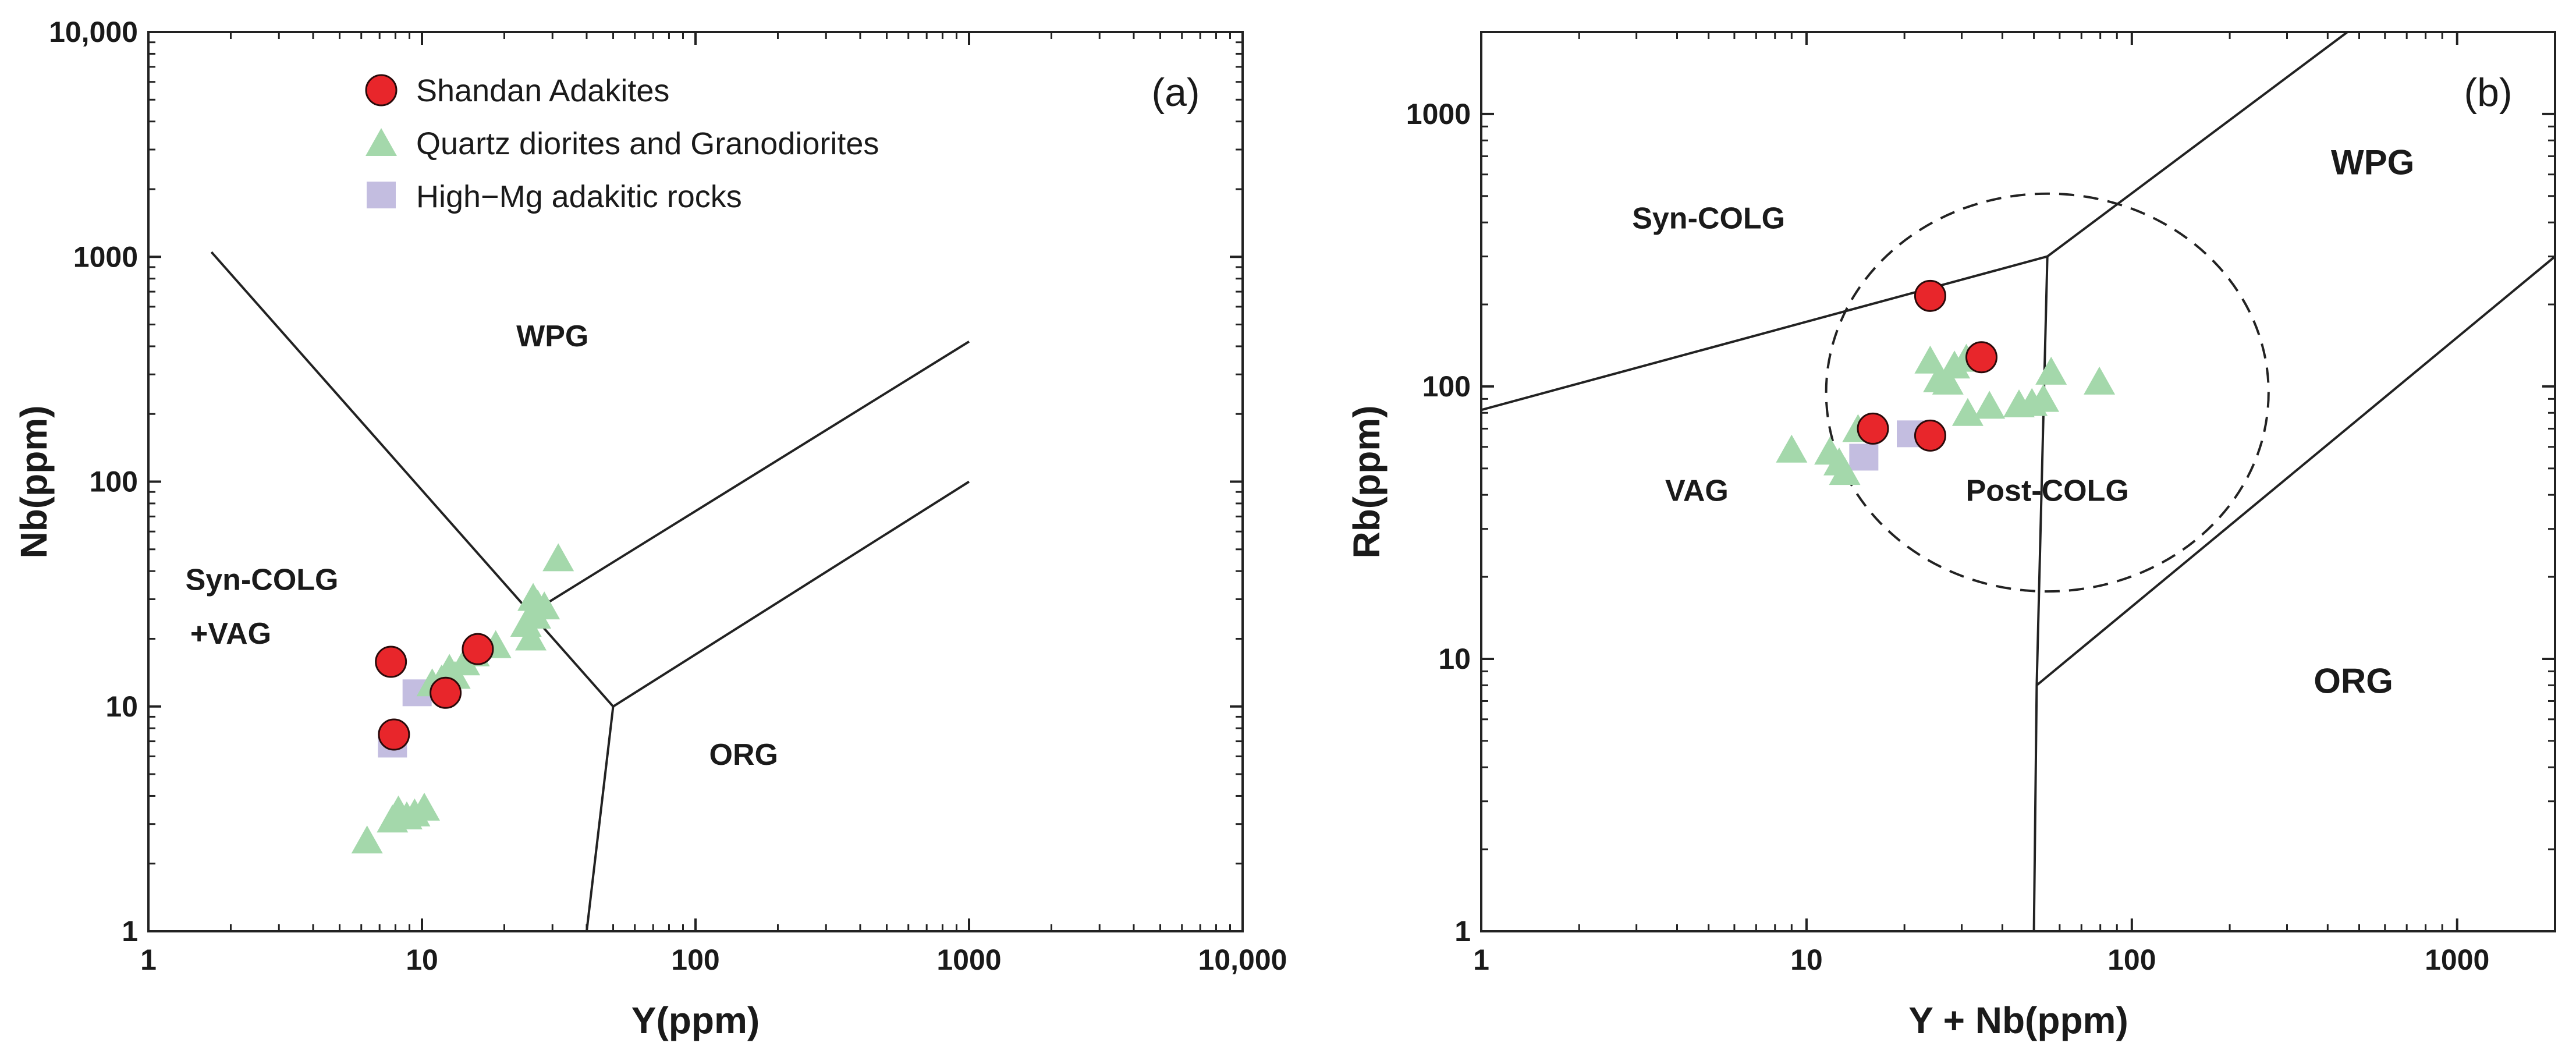  I want to click on field-label: VAG, so click(1697, 491).